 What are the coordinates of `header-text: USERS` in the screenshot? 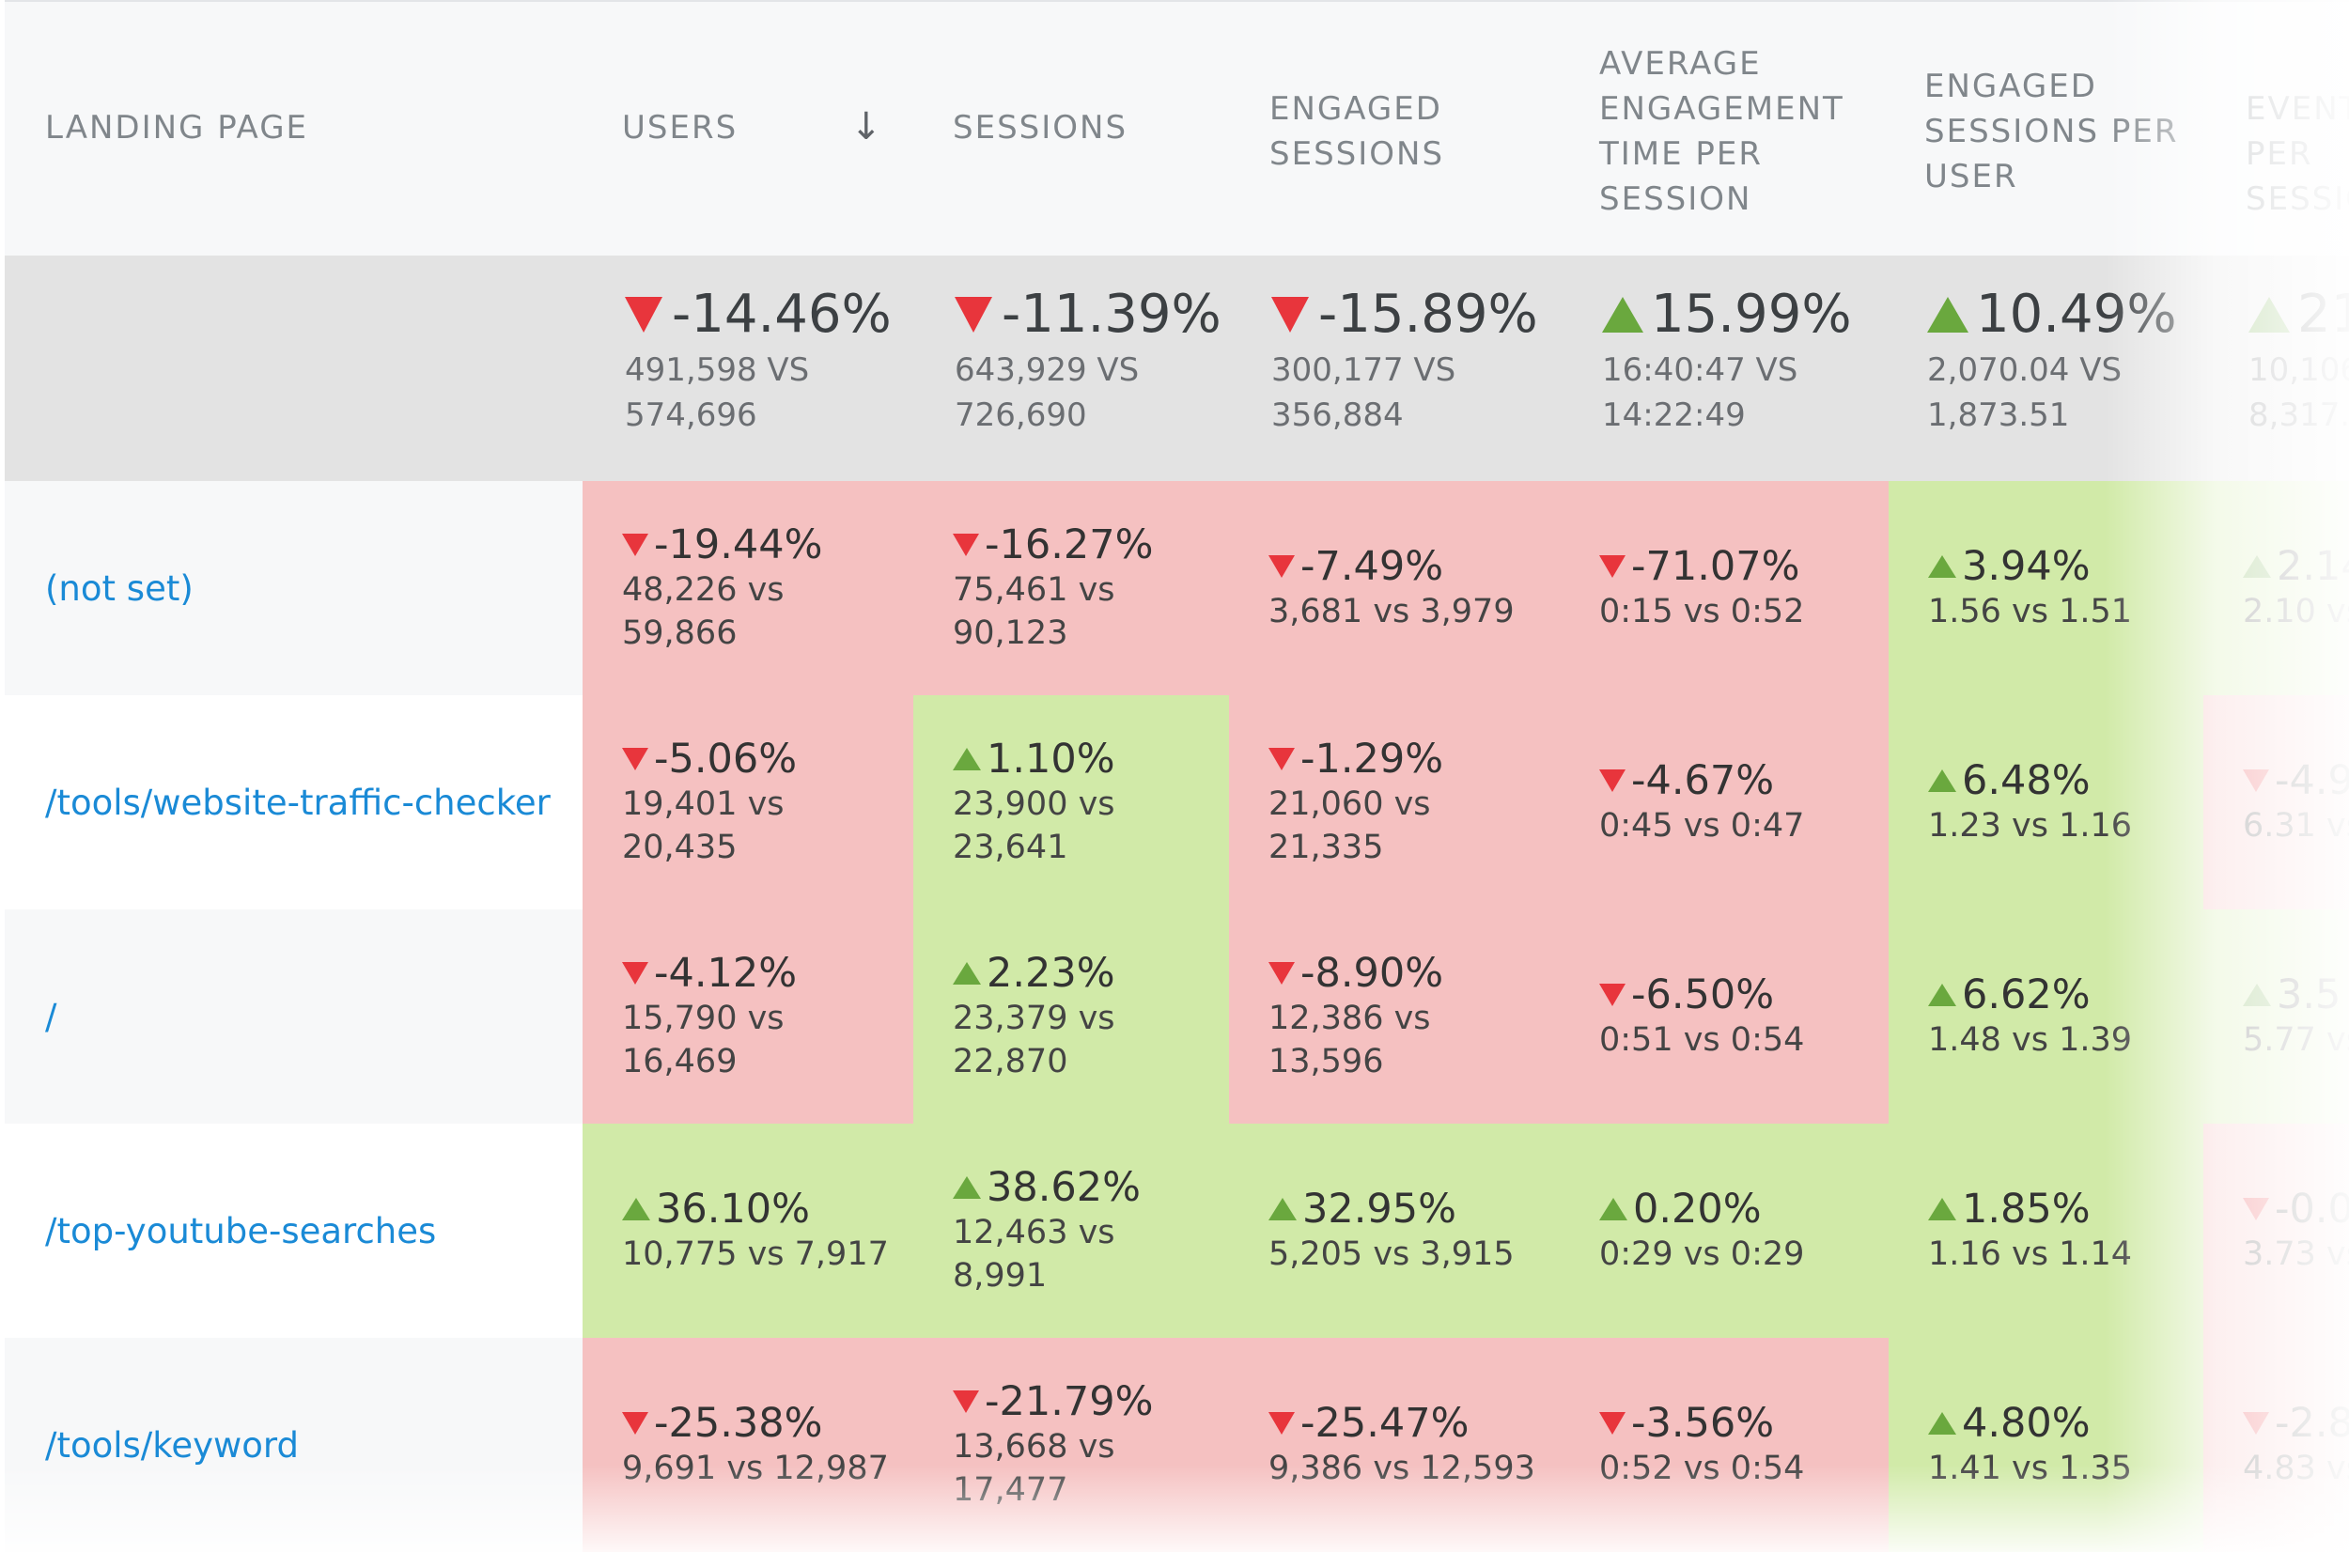 It's located at (680, 128).